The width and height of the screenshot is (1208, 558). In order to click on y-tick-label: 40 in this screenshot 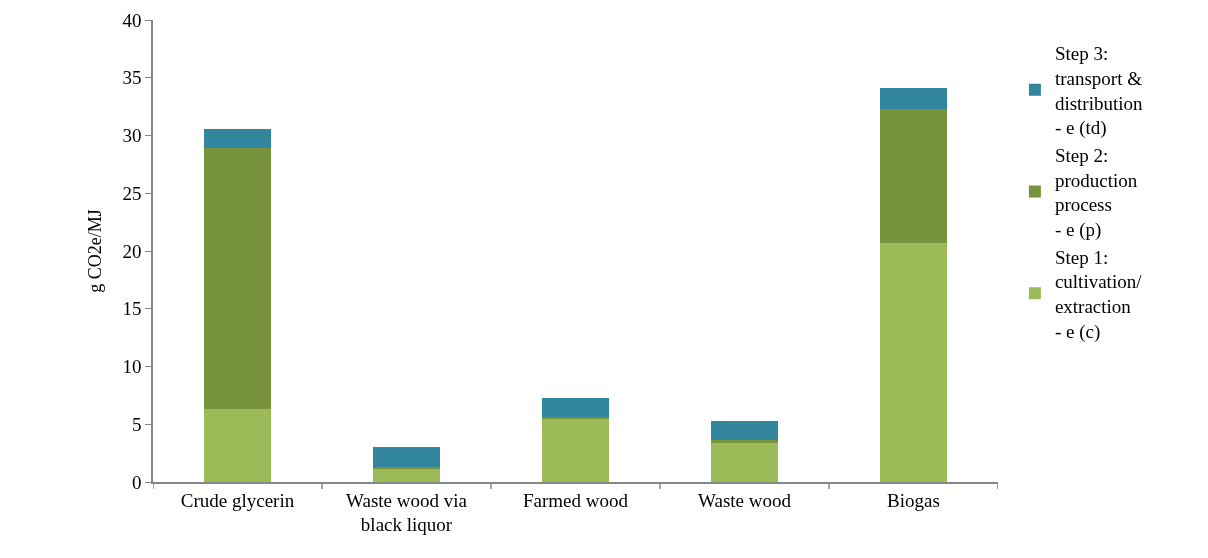, I will do `click(132, 20)`.